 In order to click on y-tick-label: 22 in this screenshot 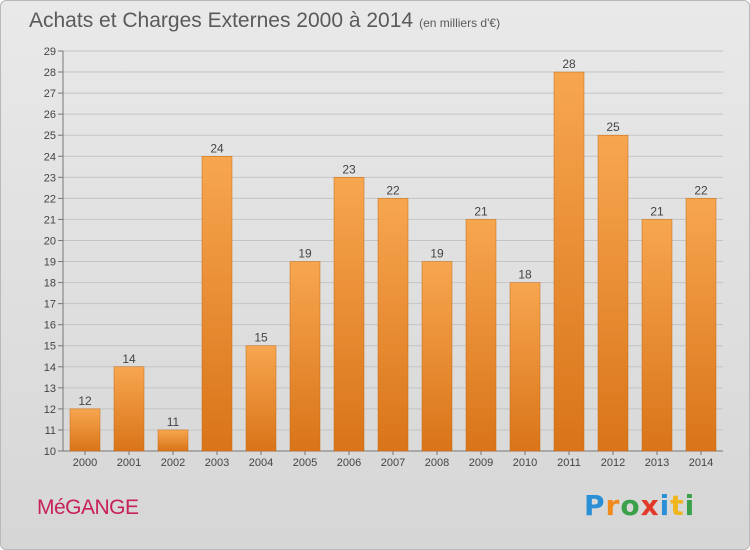, I will do `click(50, 199)`.